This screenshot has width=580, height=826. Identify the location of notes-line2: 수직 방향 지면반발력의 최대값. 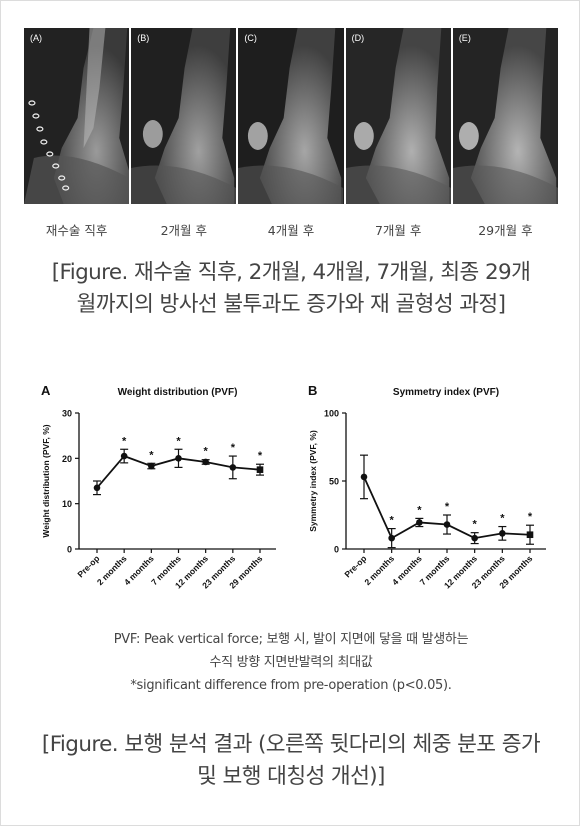
(291, 662).